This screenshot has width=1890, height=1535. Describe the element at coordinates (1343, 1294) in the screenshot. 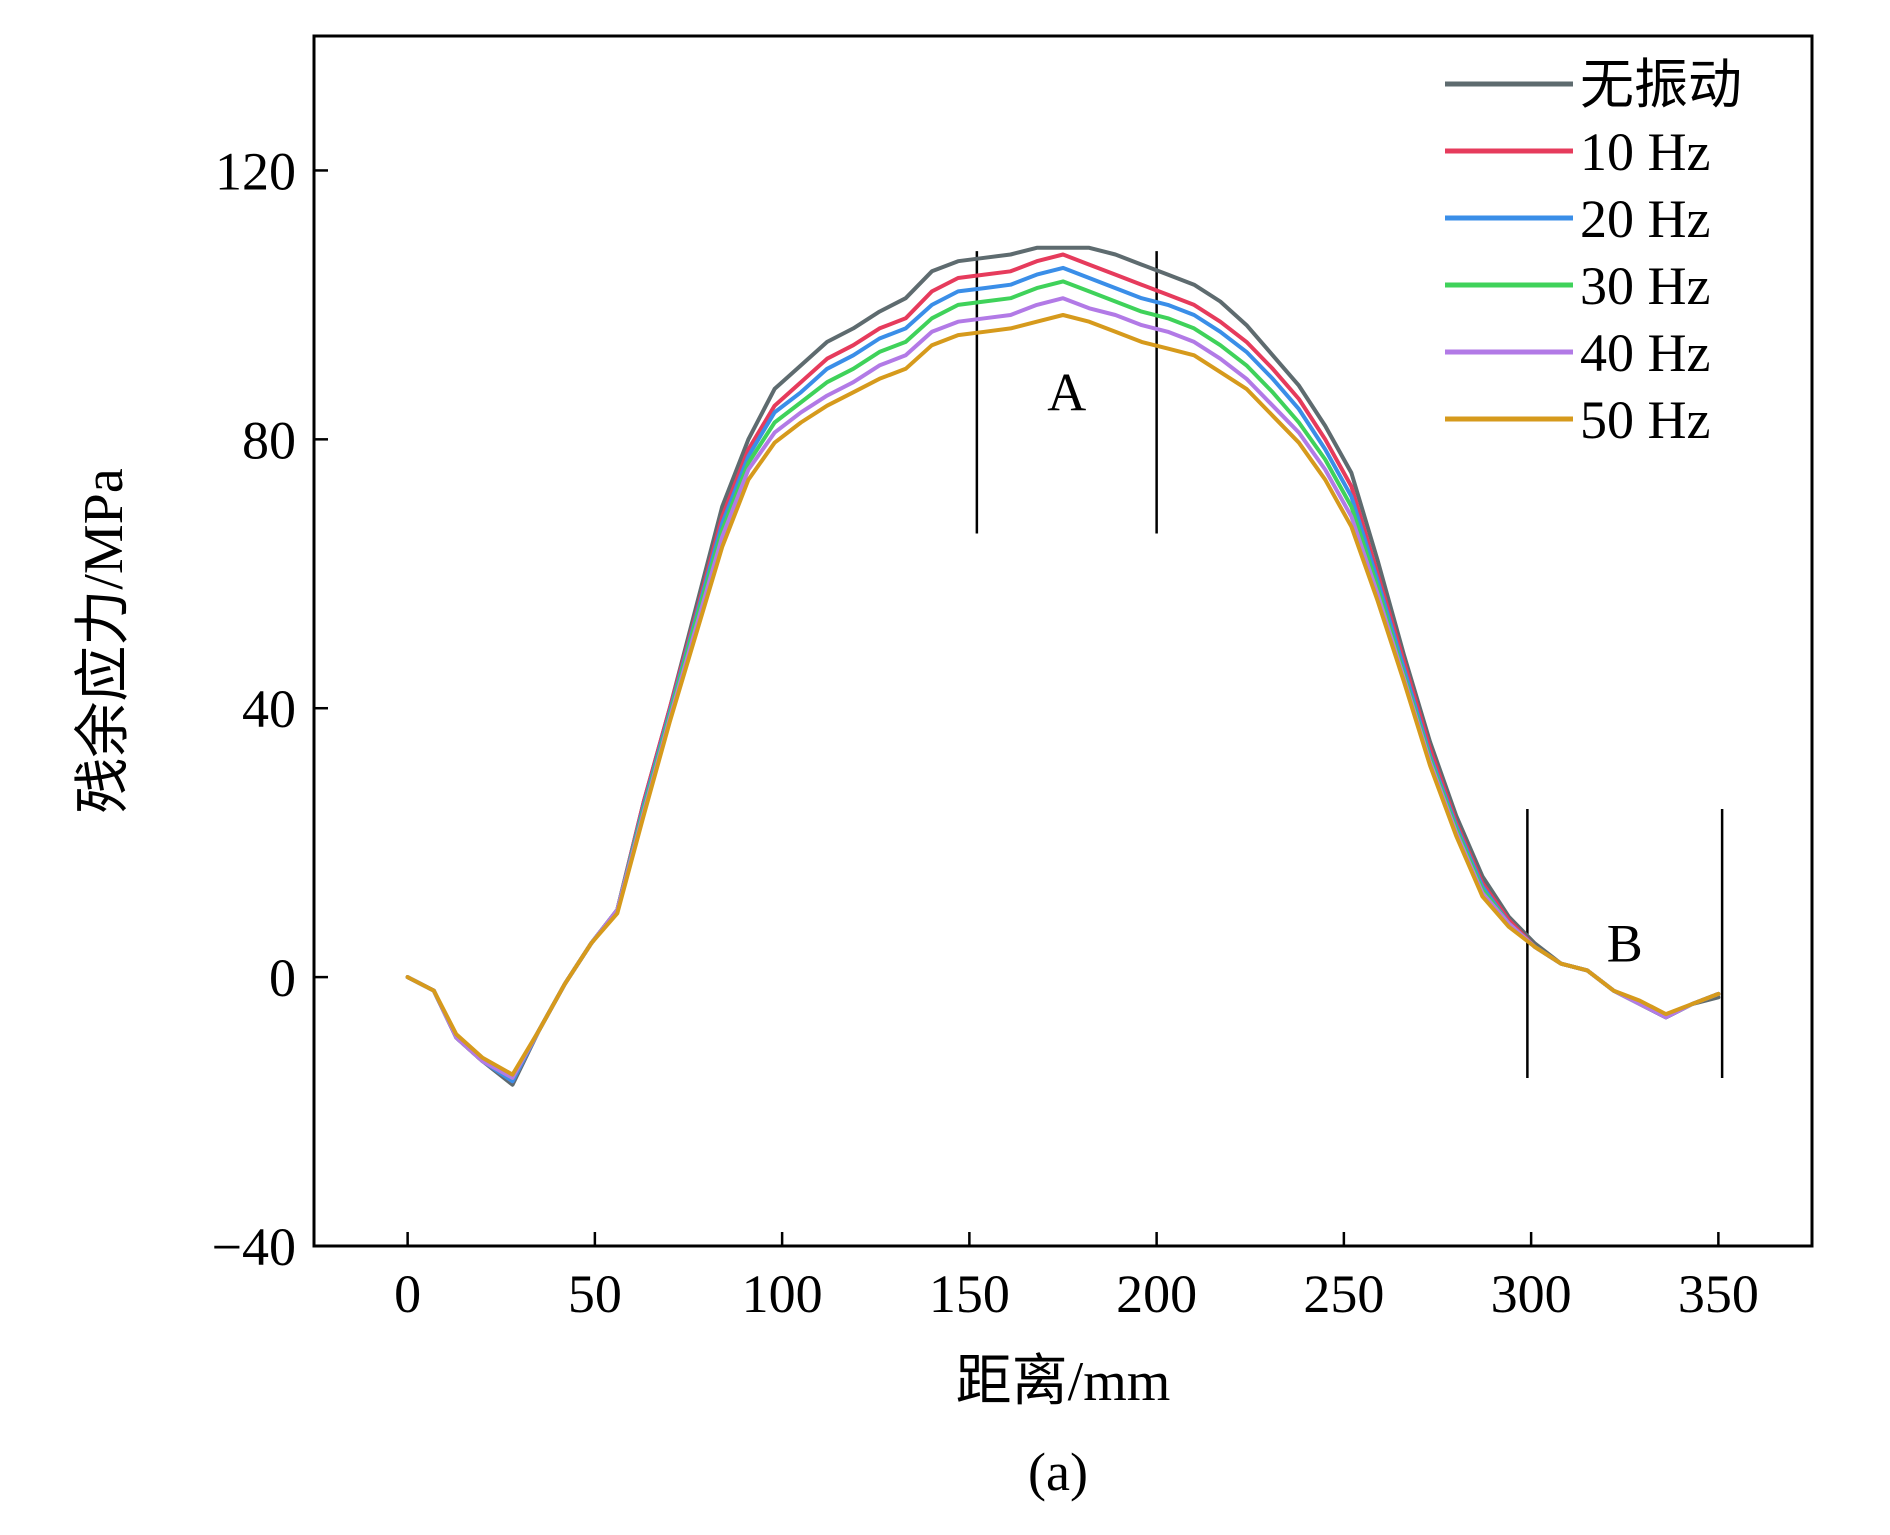

I see `x-tick-label: 250` at that location.